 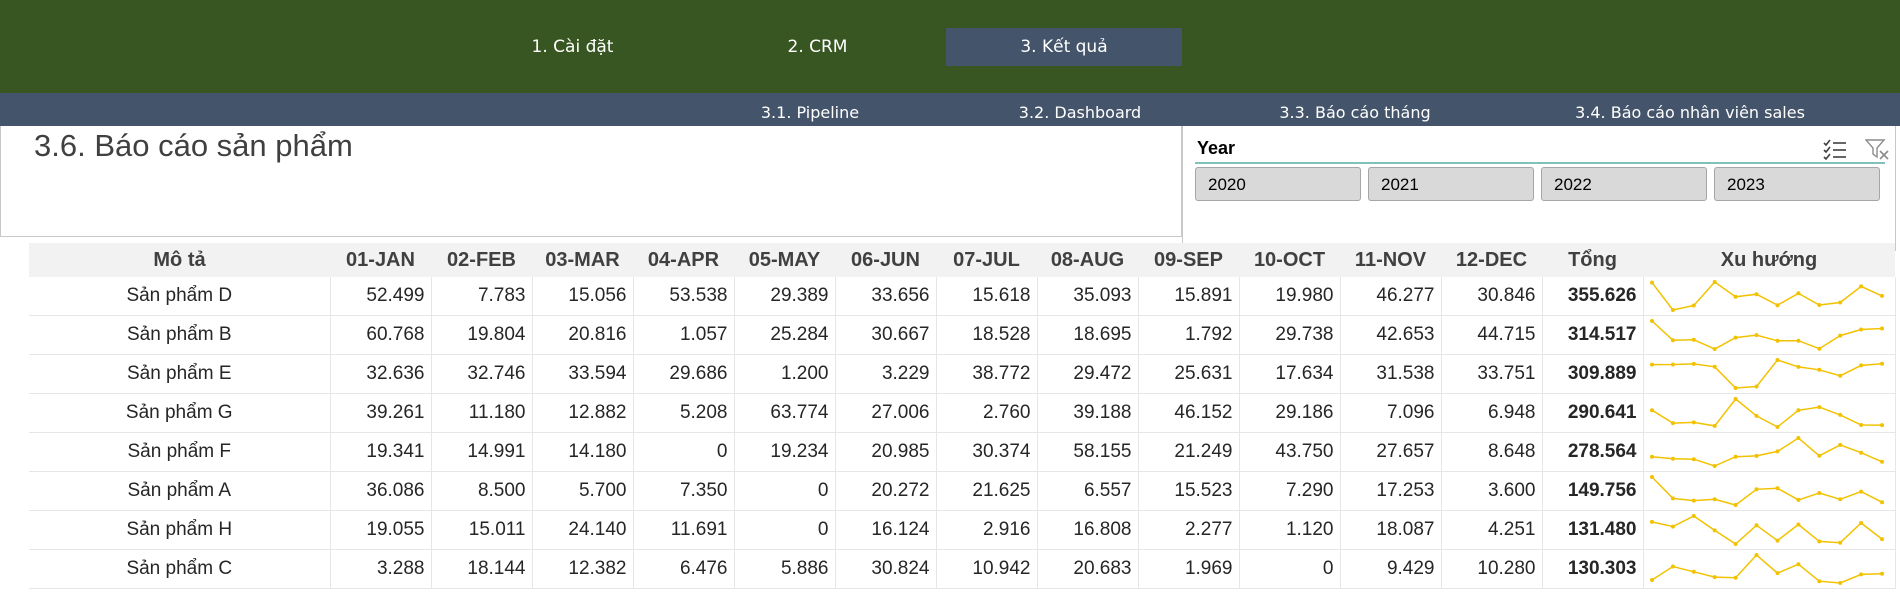 What do you see at coordinates (1064, 47) in the screenshot?
I see `tab-ket-qua: 3. Kết quả` at bounding box center [1064, 47].